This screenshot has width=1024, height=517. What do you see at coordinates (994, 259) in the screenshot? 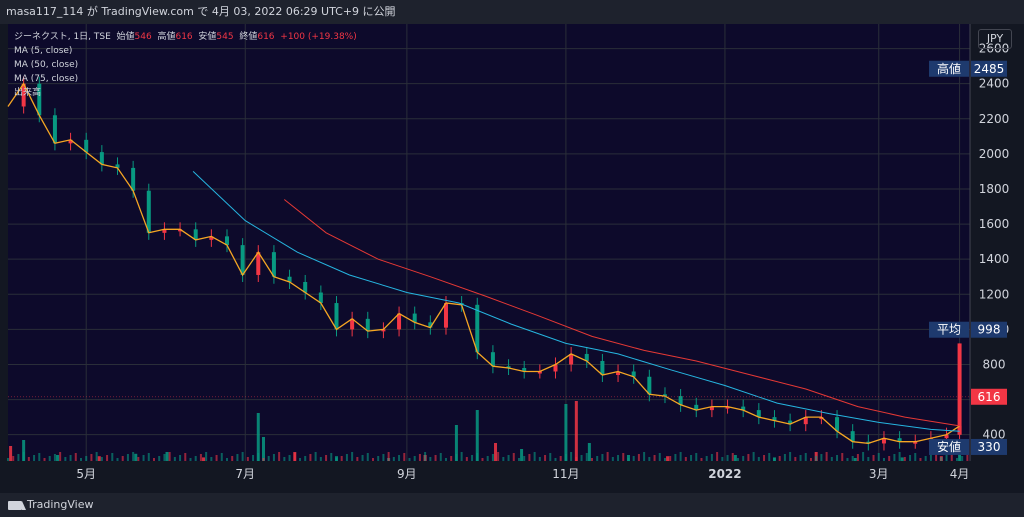
I see `y-tick-label: 1400` at bounding box center [994, 259].